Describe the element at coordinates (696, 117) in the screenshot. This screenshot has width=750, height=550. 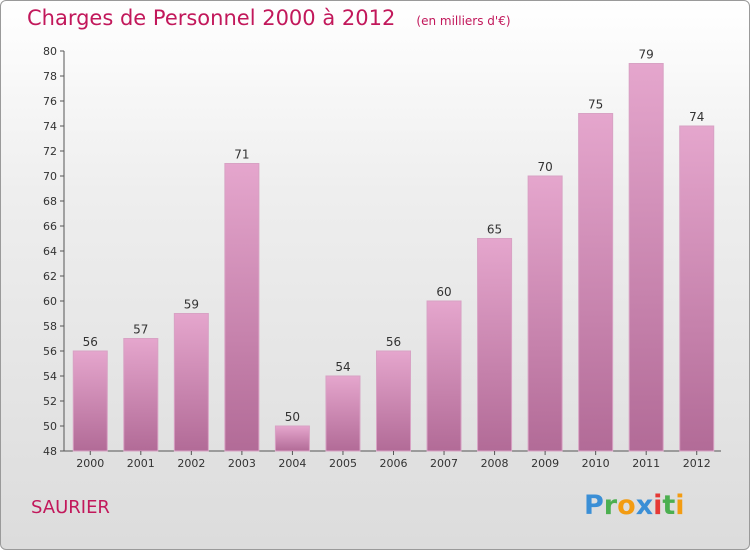
I see `data-label-2012: 74` at that location.